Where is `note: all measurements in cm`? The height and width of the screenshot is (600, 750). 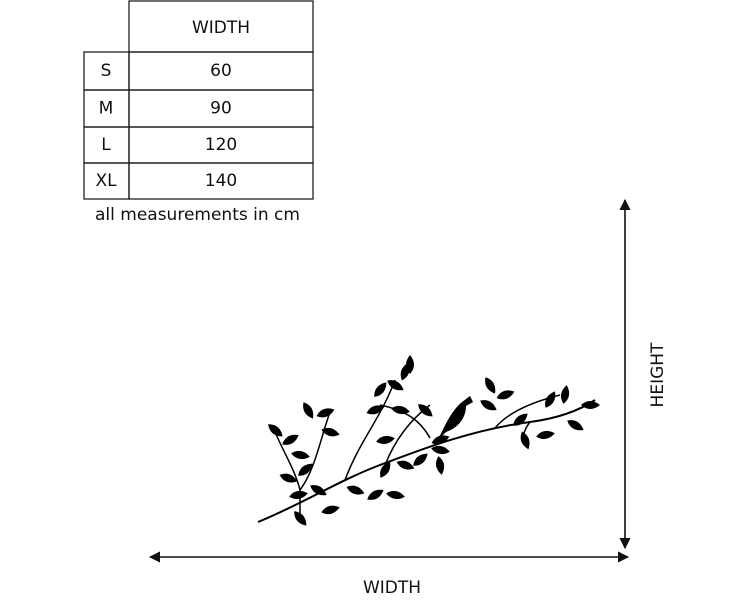
note: all measurements in cm is located at coordinates (197, 215).